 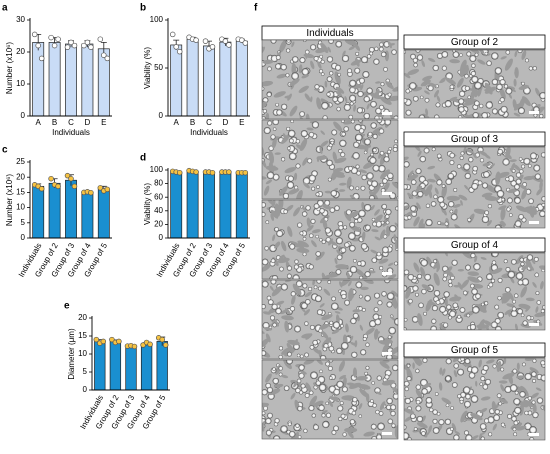 I want to click on image-frame, so click(x=474, y=84).